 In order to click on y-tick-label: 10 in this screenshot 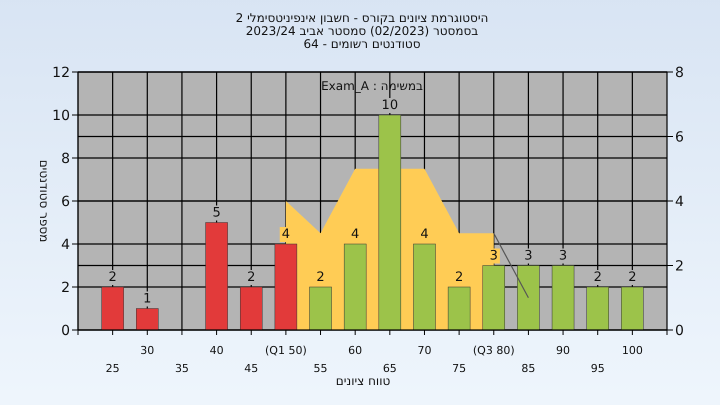, I will do `click(61, 116)`.